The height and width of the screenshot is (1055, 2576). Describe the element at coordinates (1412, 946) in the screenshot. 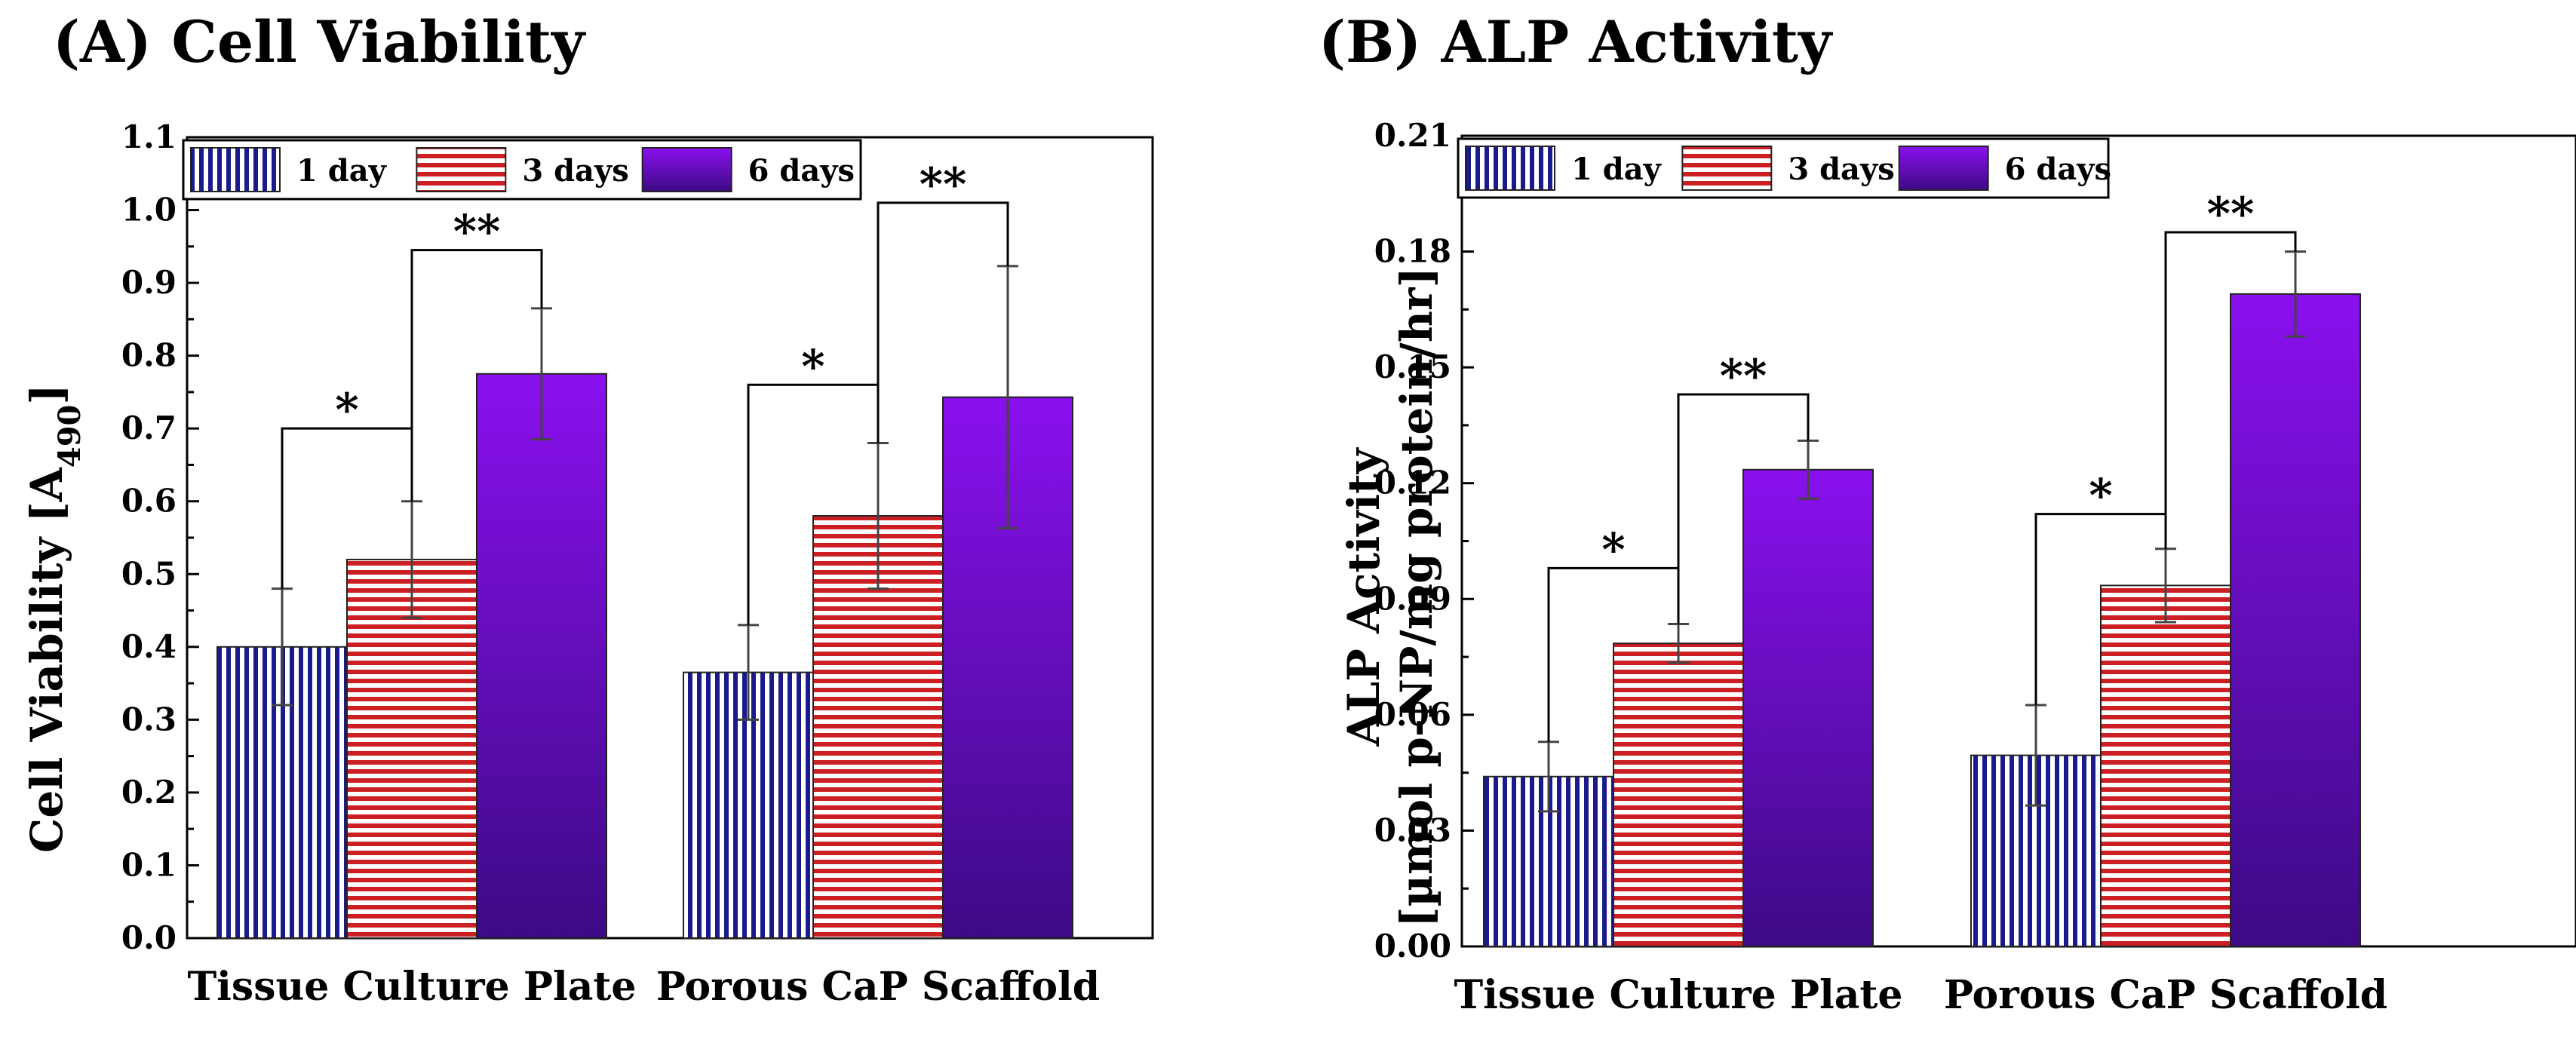

I see `y-tick-label: 0.00` at that location.